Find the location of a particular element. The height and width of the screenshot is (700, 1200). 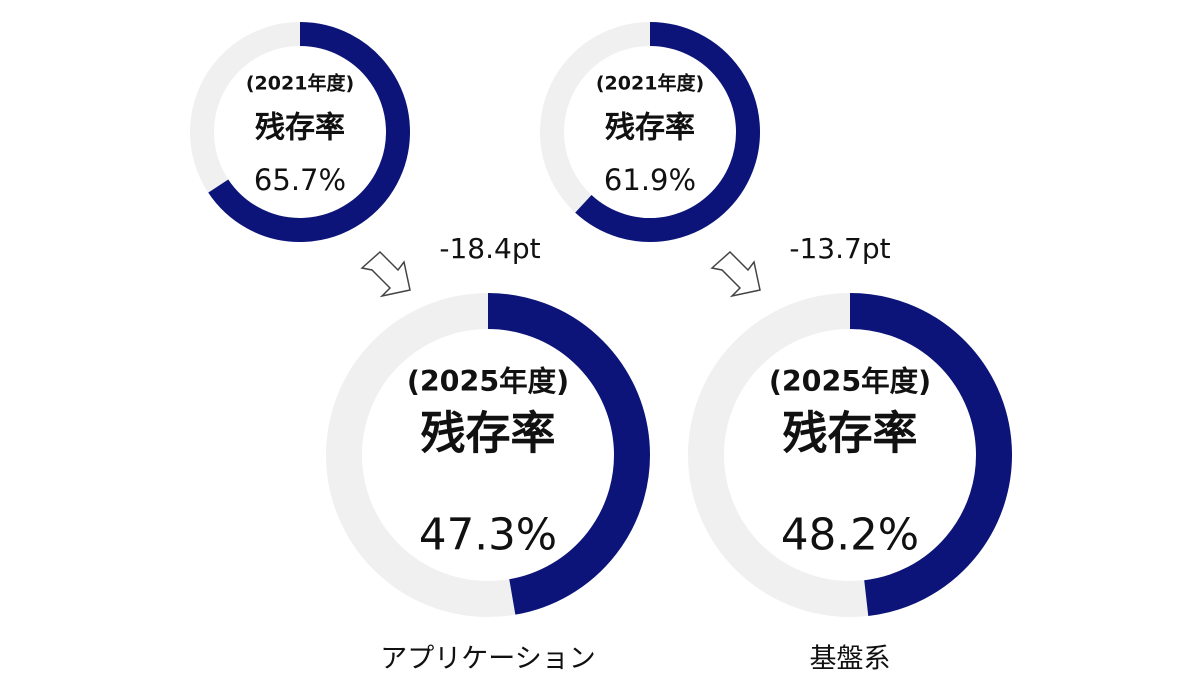

change-annotation: -13.7pt is located at coordinates (839, 248).